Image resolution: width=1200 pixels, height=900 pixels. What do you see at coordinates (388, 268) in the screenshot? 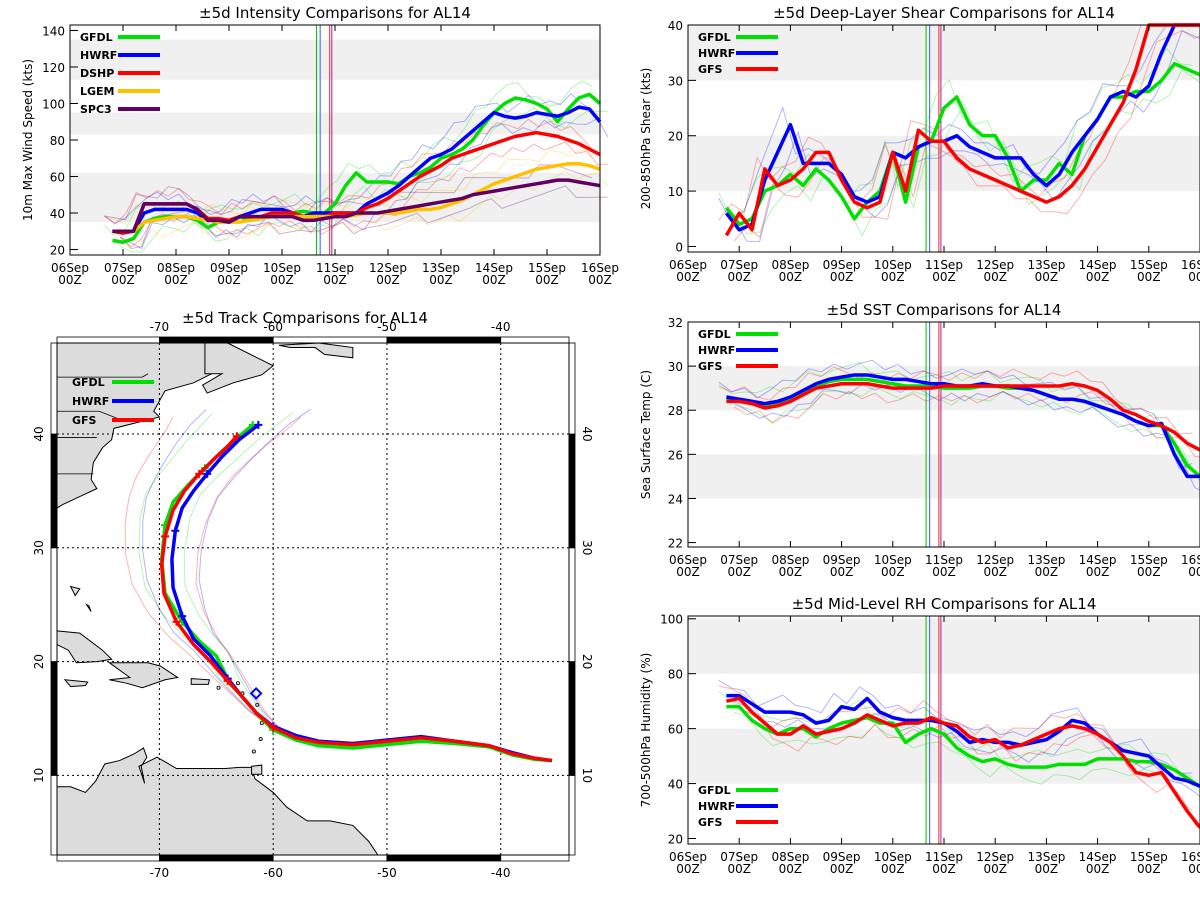
I see `x-tick-label-date: 12Sep` at bounding box center [388, 268].